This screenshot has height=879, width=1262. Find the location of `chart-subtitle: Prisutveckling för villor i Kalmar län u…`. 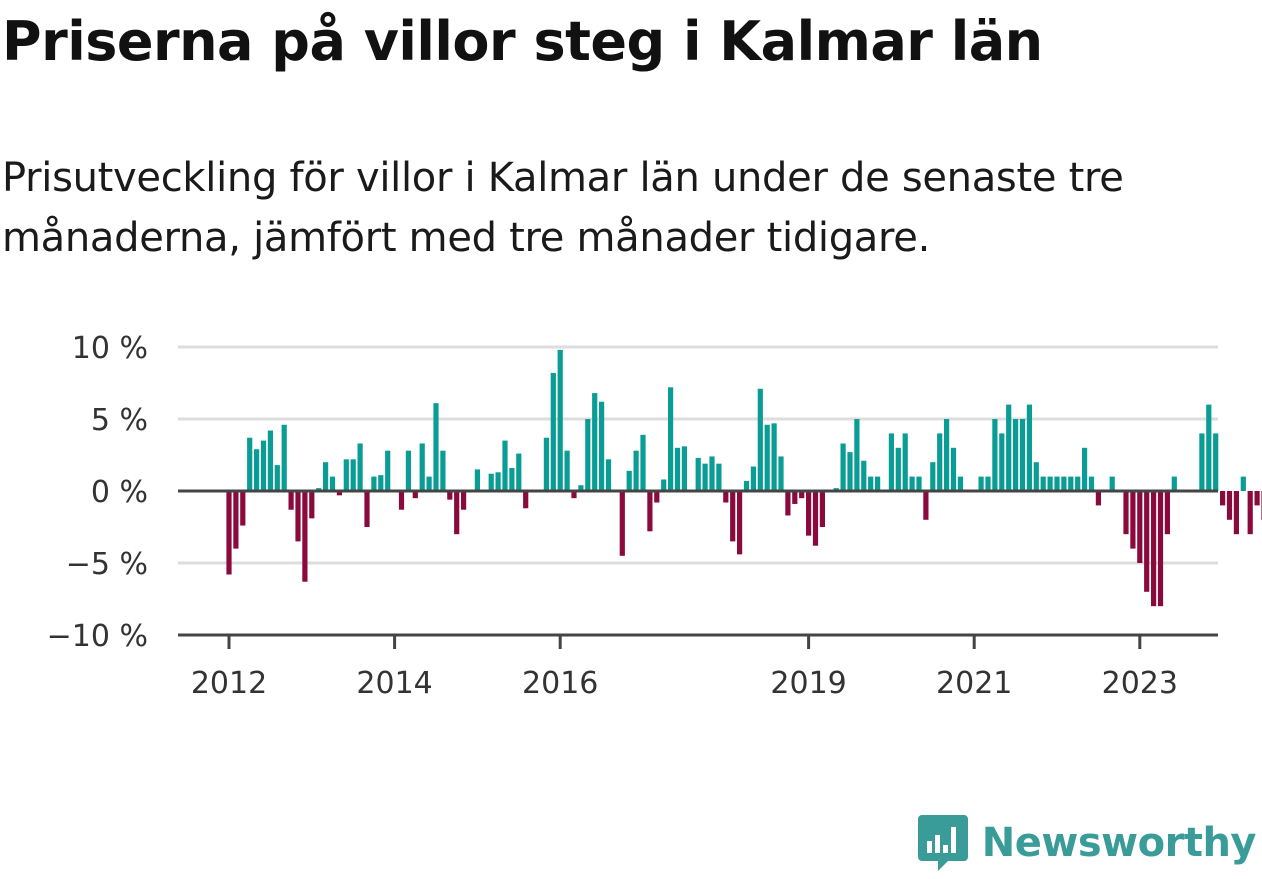

chart-subtitle: Prisutveckling för villor i Kalmar län u… is located at coordinates (563, 208).